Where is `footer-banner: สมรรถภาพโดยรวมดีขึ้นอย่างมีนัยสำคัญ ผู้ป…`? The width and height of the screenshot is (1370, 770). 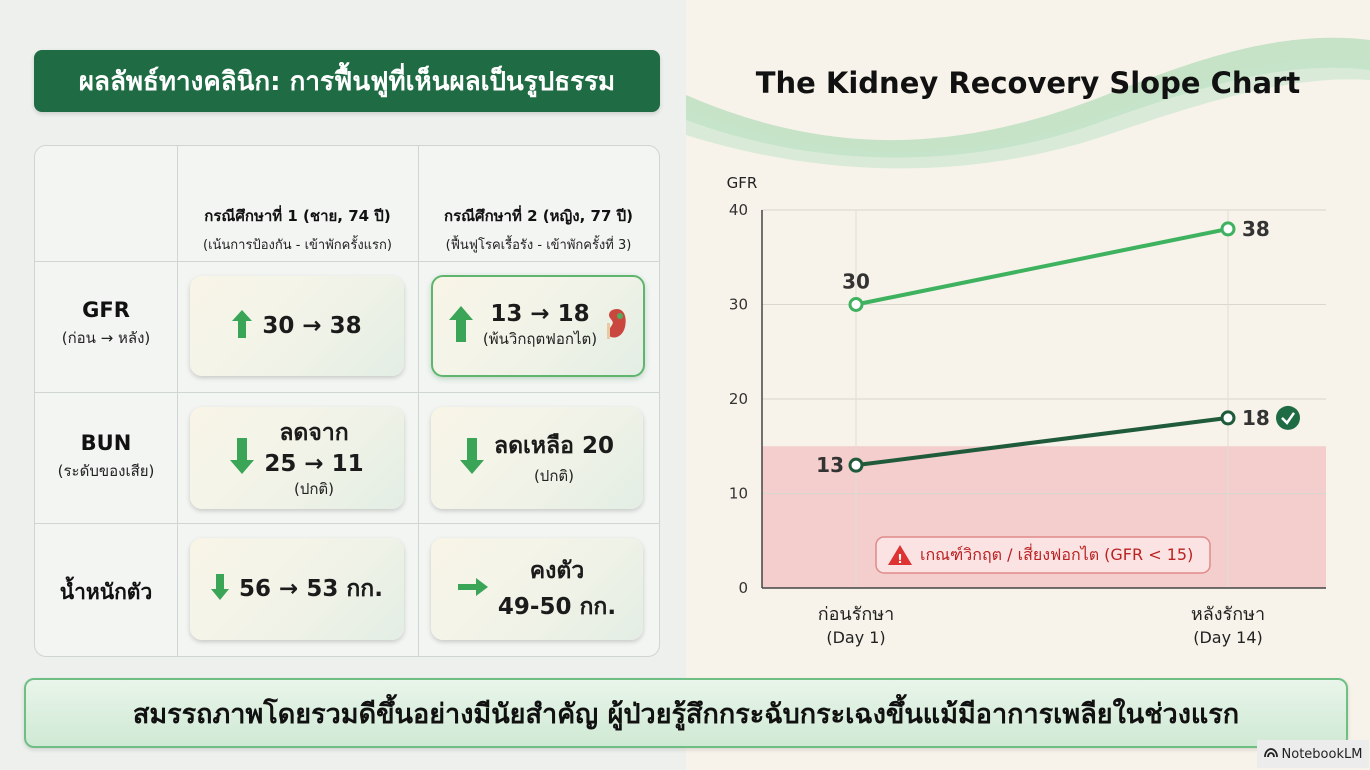
footer-banner: สมรรถภาพโดยรวมดีขึ้นอย่างมีนัยสำคัญ ผู้ป… is located at coordinates (686, 713).